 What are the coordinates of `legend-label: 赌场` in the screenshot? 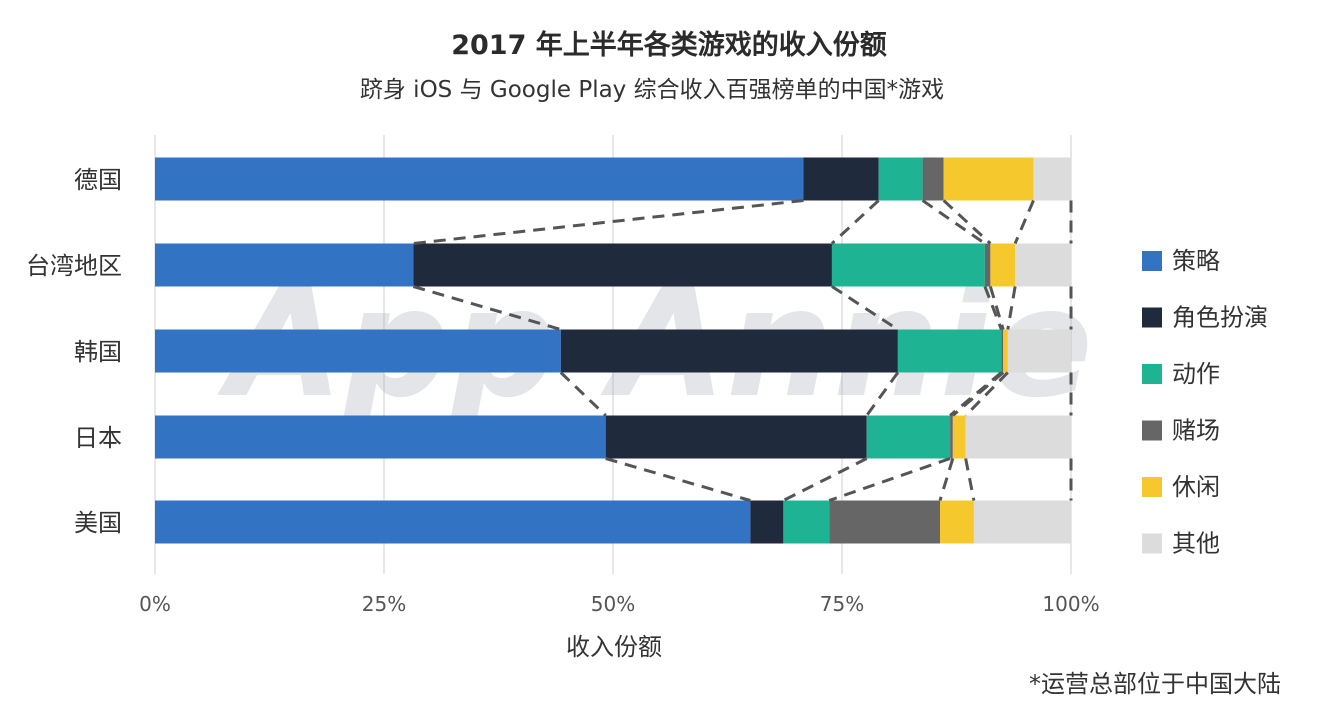 It's located at (1196, 431).